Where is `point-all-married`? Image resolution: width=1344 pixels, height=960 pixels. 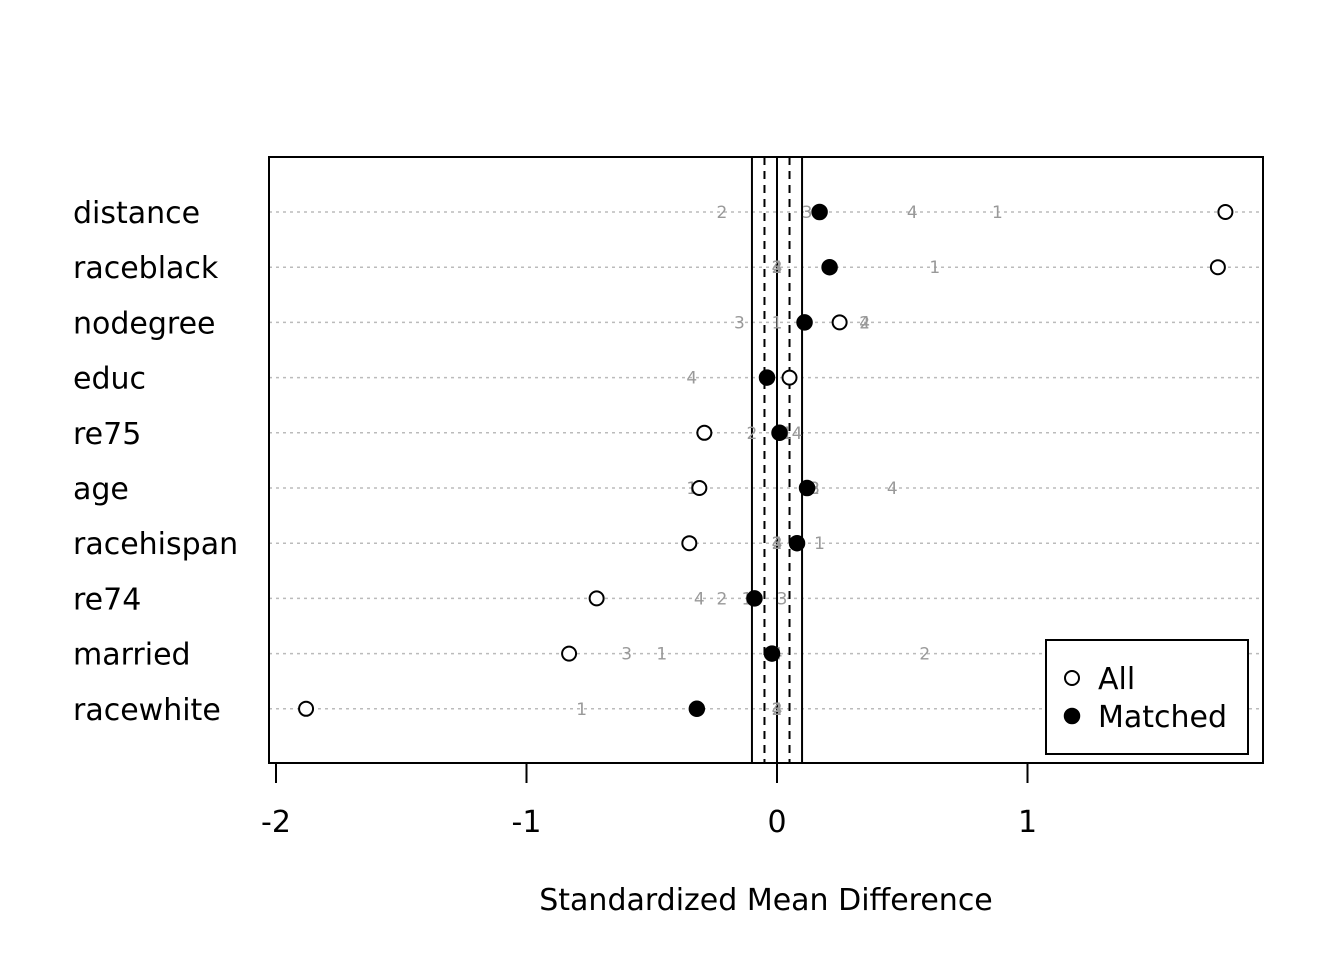
point-all-married is located at coordinates (569, 653).